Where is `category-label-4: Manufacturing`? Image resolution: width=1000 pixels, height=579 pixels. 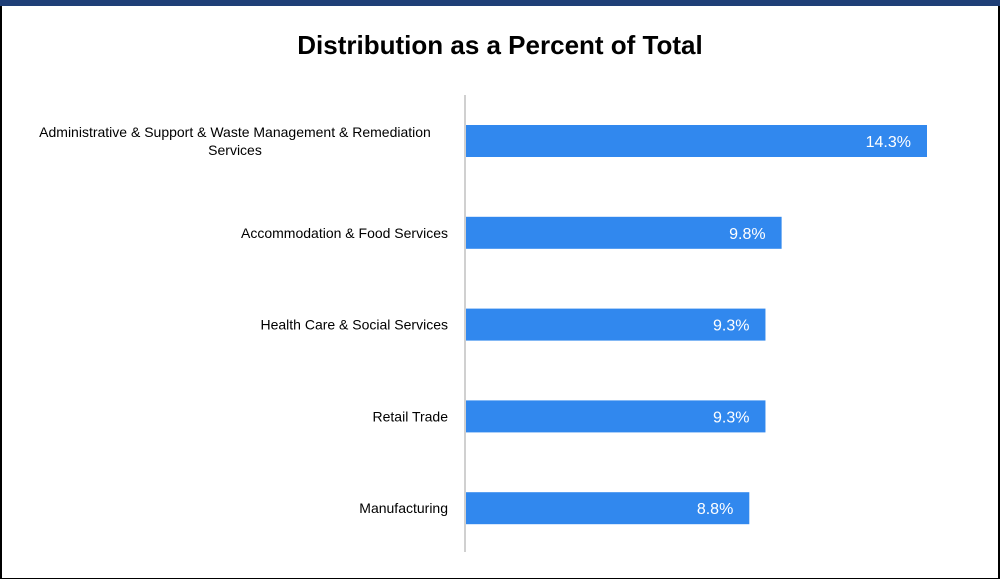 category-label-4: Manufacturing is located at coordinates (403, 508).